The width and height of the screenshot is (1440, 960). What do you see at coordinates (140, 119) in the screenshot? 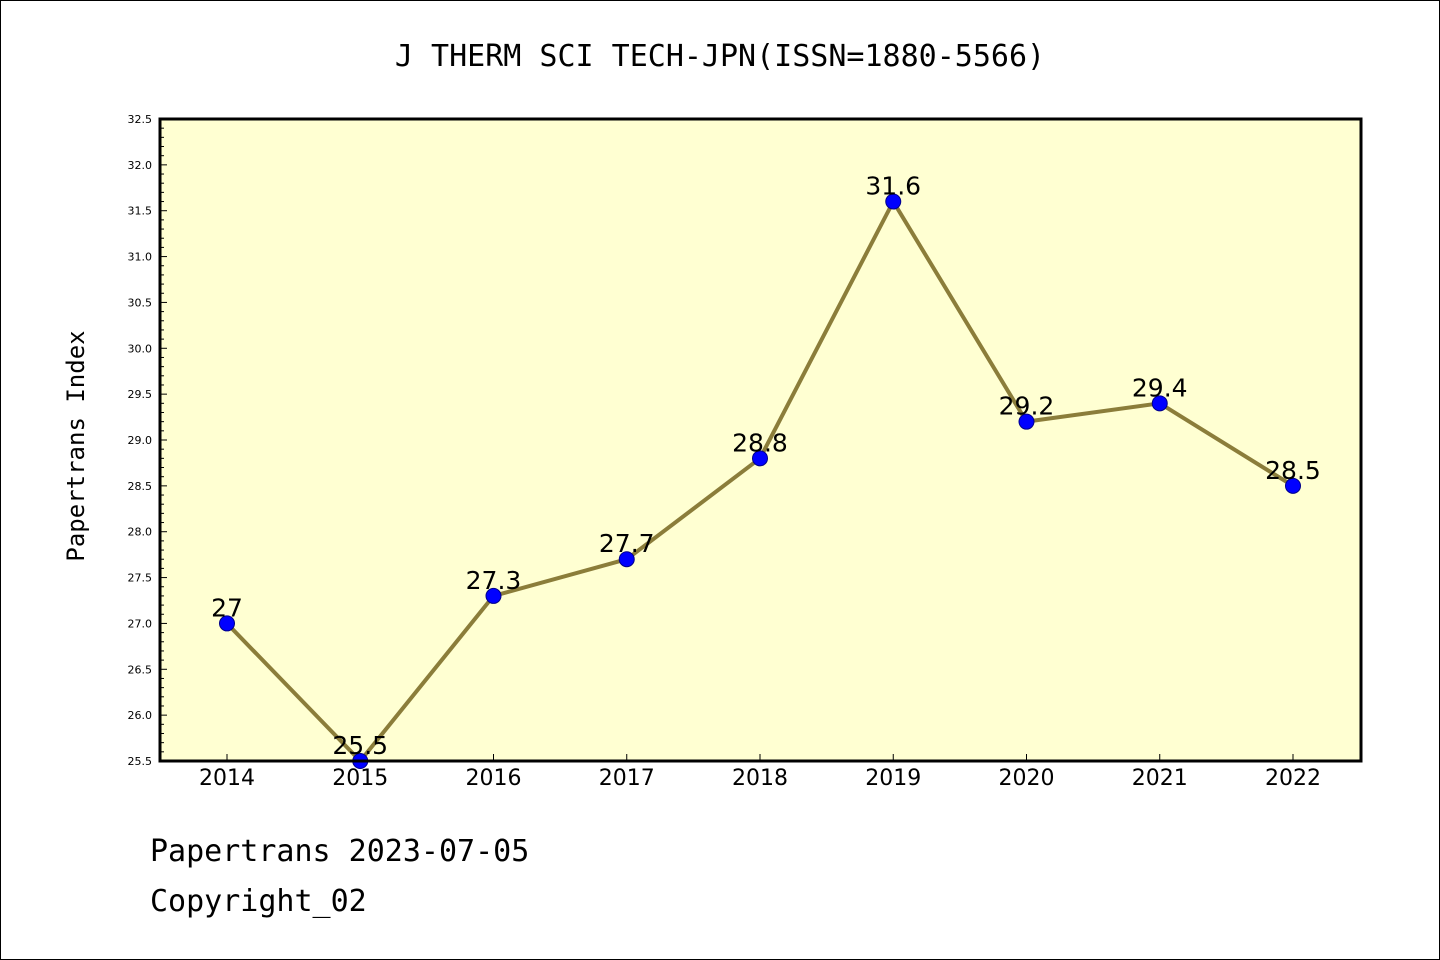
I see `y-tick-label: 32.5` at bounding box center [140, 119].